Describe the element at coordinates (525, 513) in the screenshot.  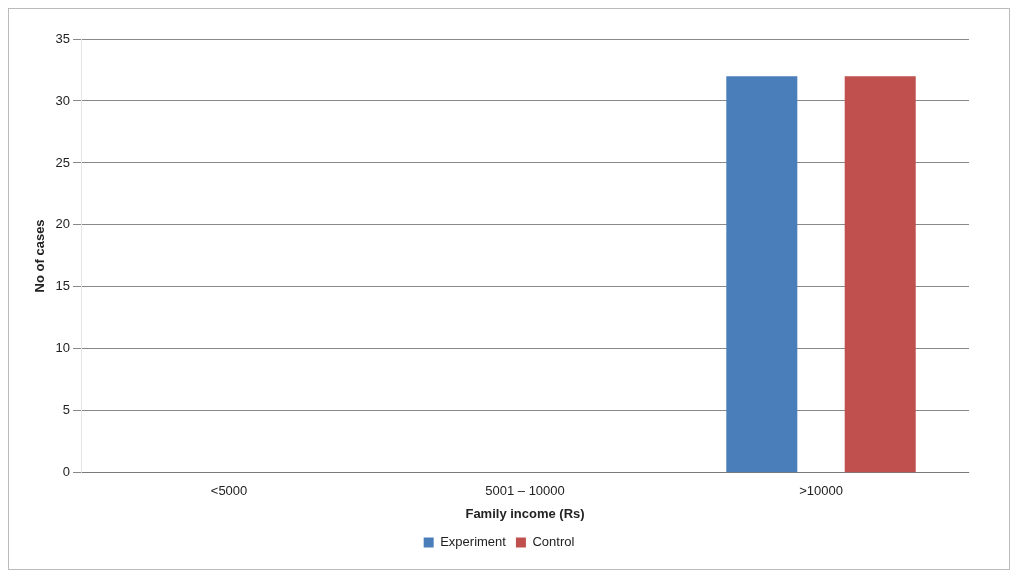
I see `x-axis-title: Family income (Rs)` at that location.